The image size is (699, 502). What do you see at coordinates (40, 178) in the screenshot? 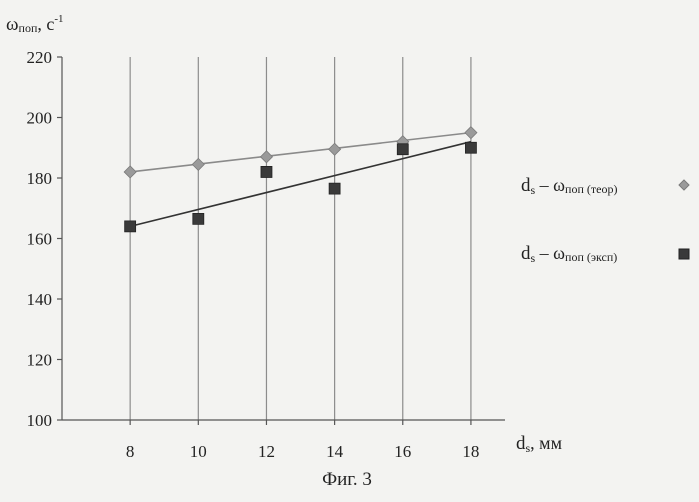
I see `y-tick-label-180: 180` at bounding box center [40, 178].